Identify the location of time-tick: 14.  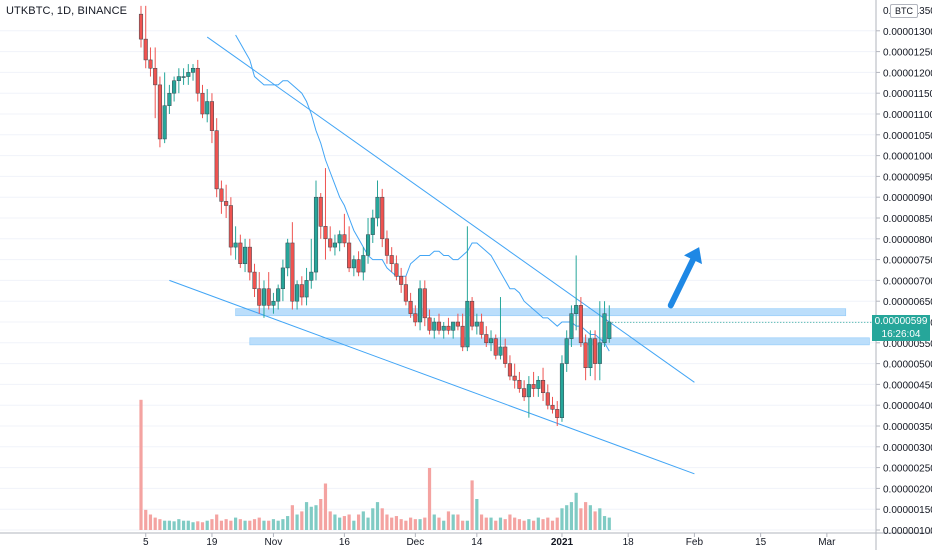
(477, 542).